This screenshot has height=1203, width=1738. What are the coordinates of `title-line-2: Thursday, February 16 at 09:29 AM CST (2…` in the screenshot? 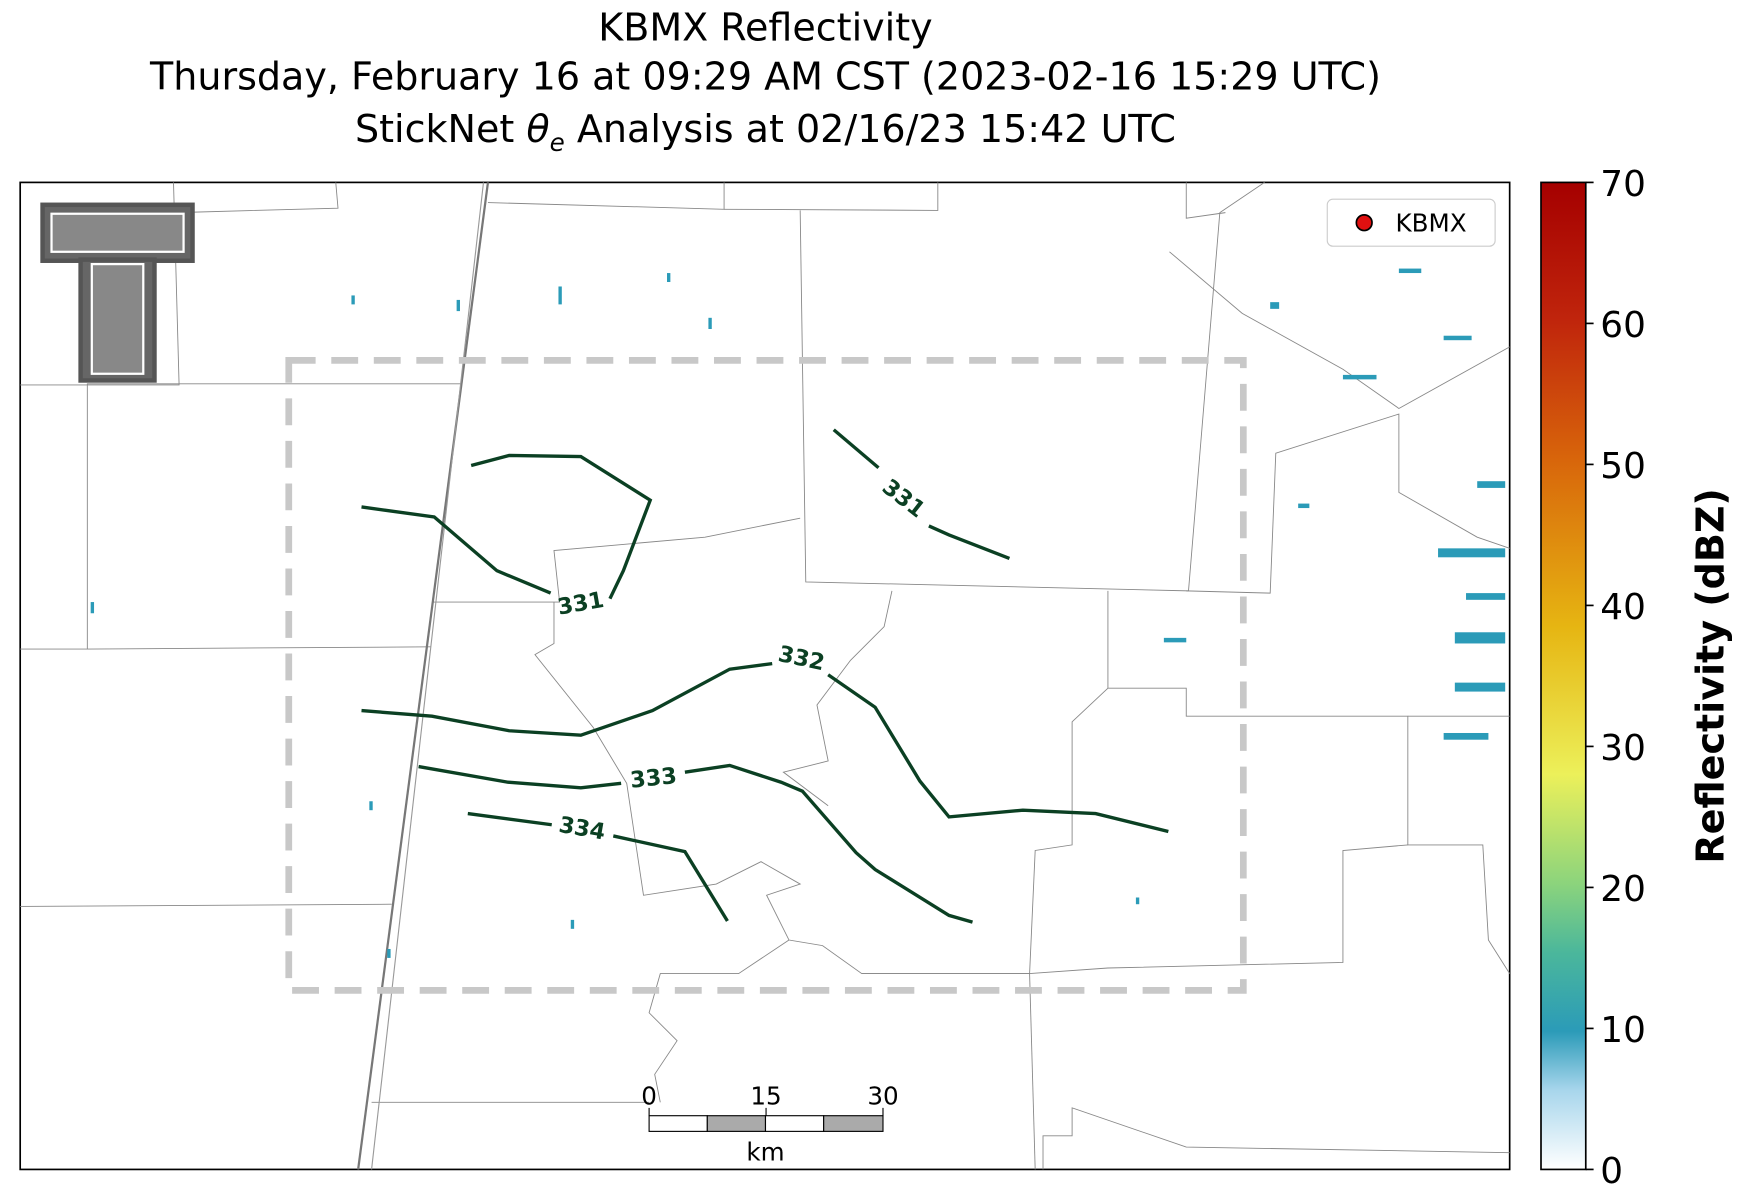 It's located at (765, 77).